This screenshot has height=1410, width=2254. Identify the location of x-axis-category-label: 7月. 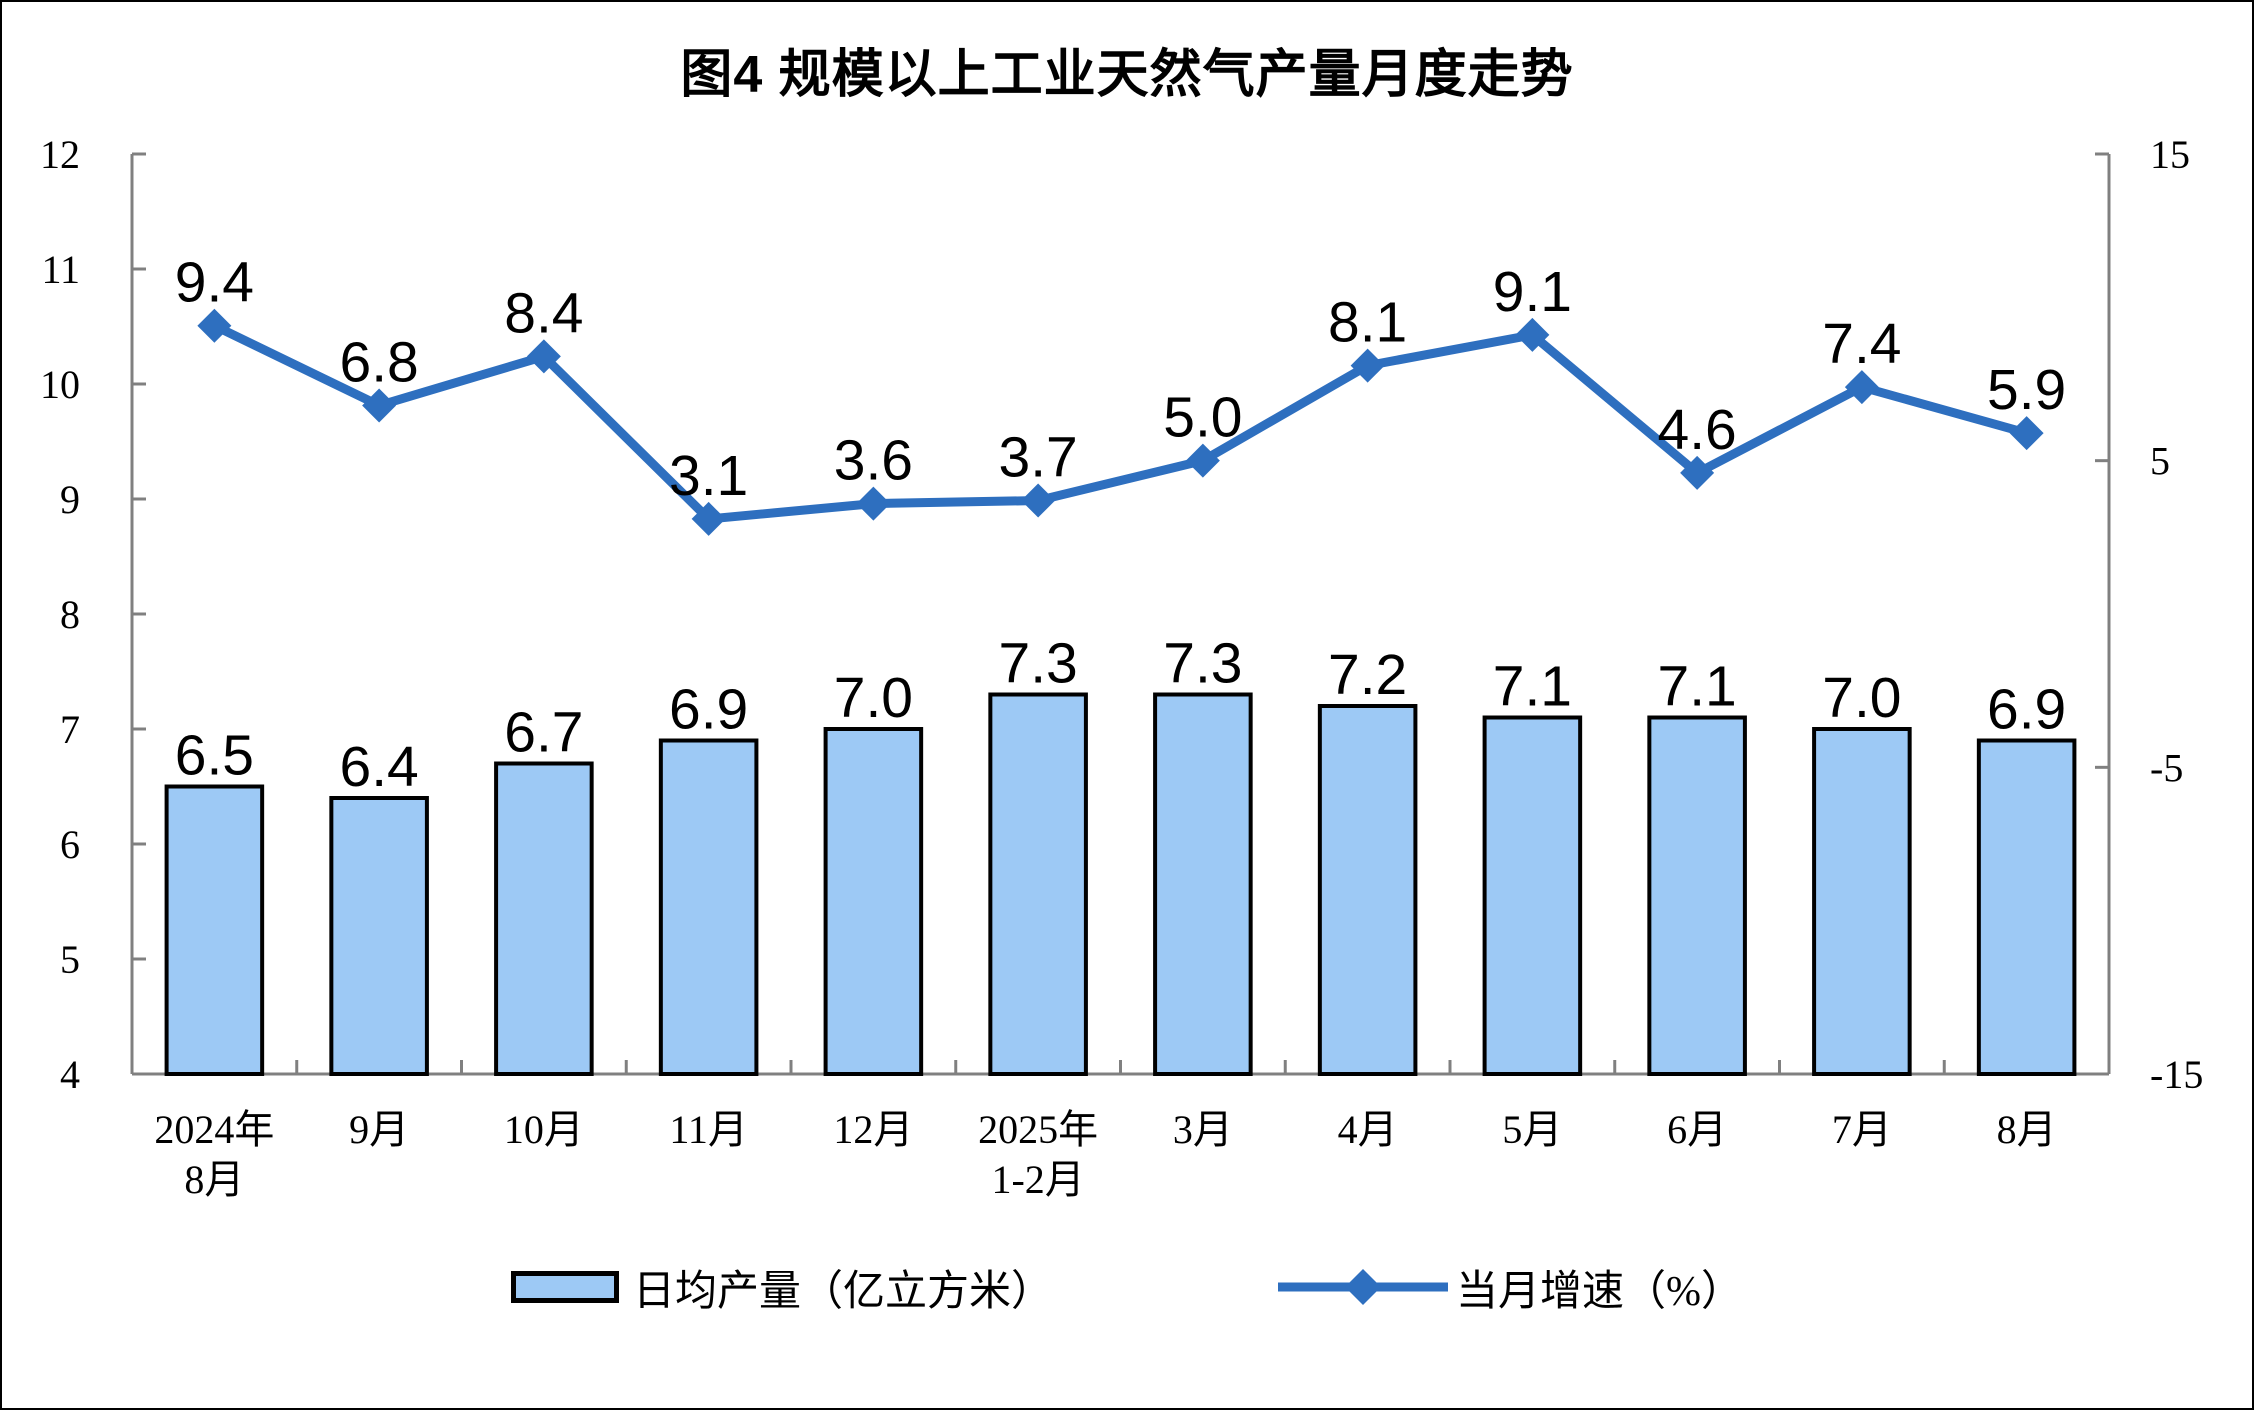
(1862, 1129).